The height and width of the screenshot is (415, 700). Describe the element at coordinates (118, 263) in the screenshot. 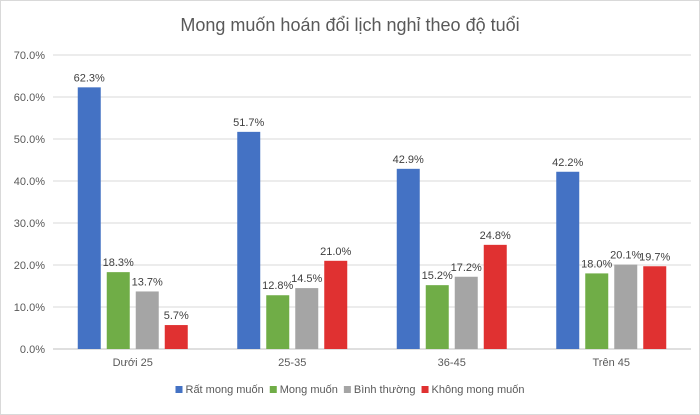

I see `data-label: 18.3%` at that location.